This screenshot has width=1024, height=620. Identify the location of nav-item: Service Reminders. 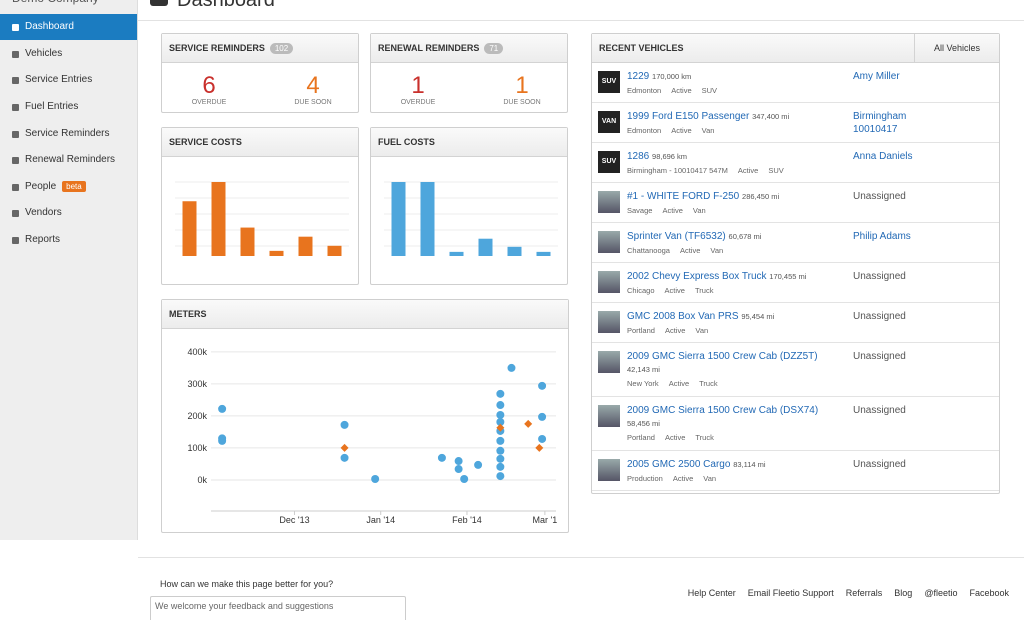
(68, 134).